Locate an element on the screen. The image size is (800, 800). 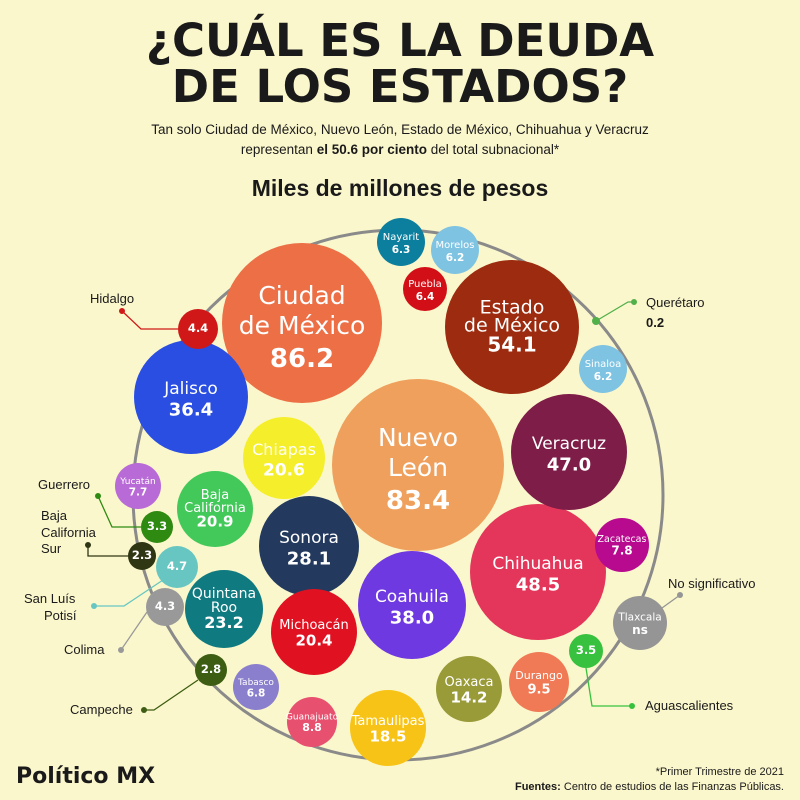
bubble-label: Ciudad is located at coordinates (301, 295).